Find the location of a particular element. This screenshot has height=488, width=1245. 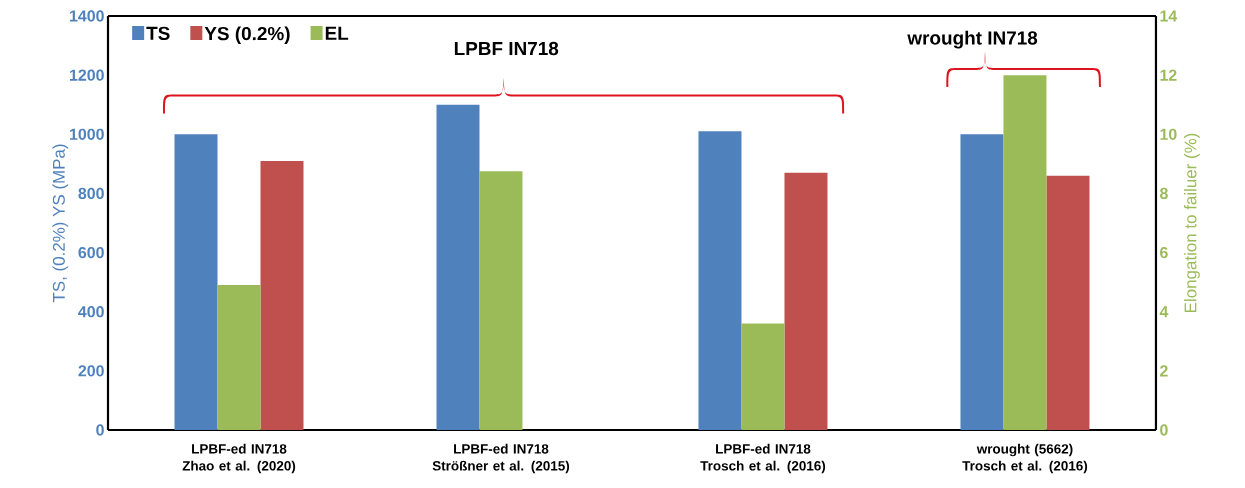

x-tick-label: LPBF-ed IN718 Zhao et al. (2020) is located at coordinates (239, 458).